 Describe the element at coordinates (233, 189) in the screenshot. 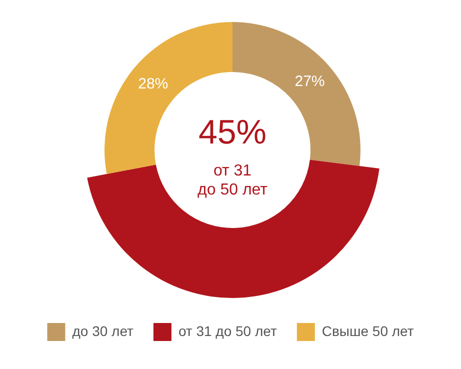

I see `text: до 50 лет` at that location.